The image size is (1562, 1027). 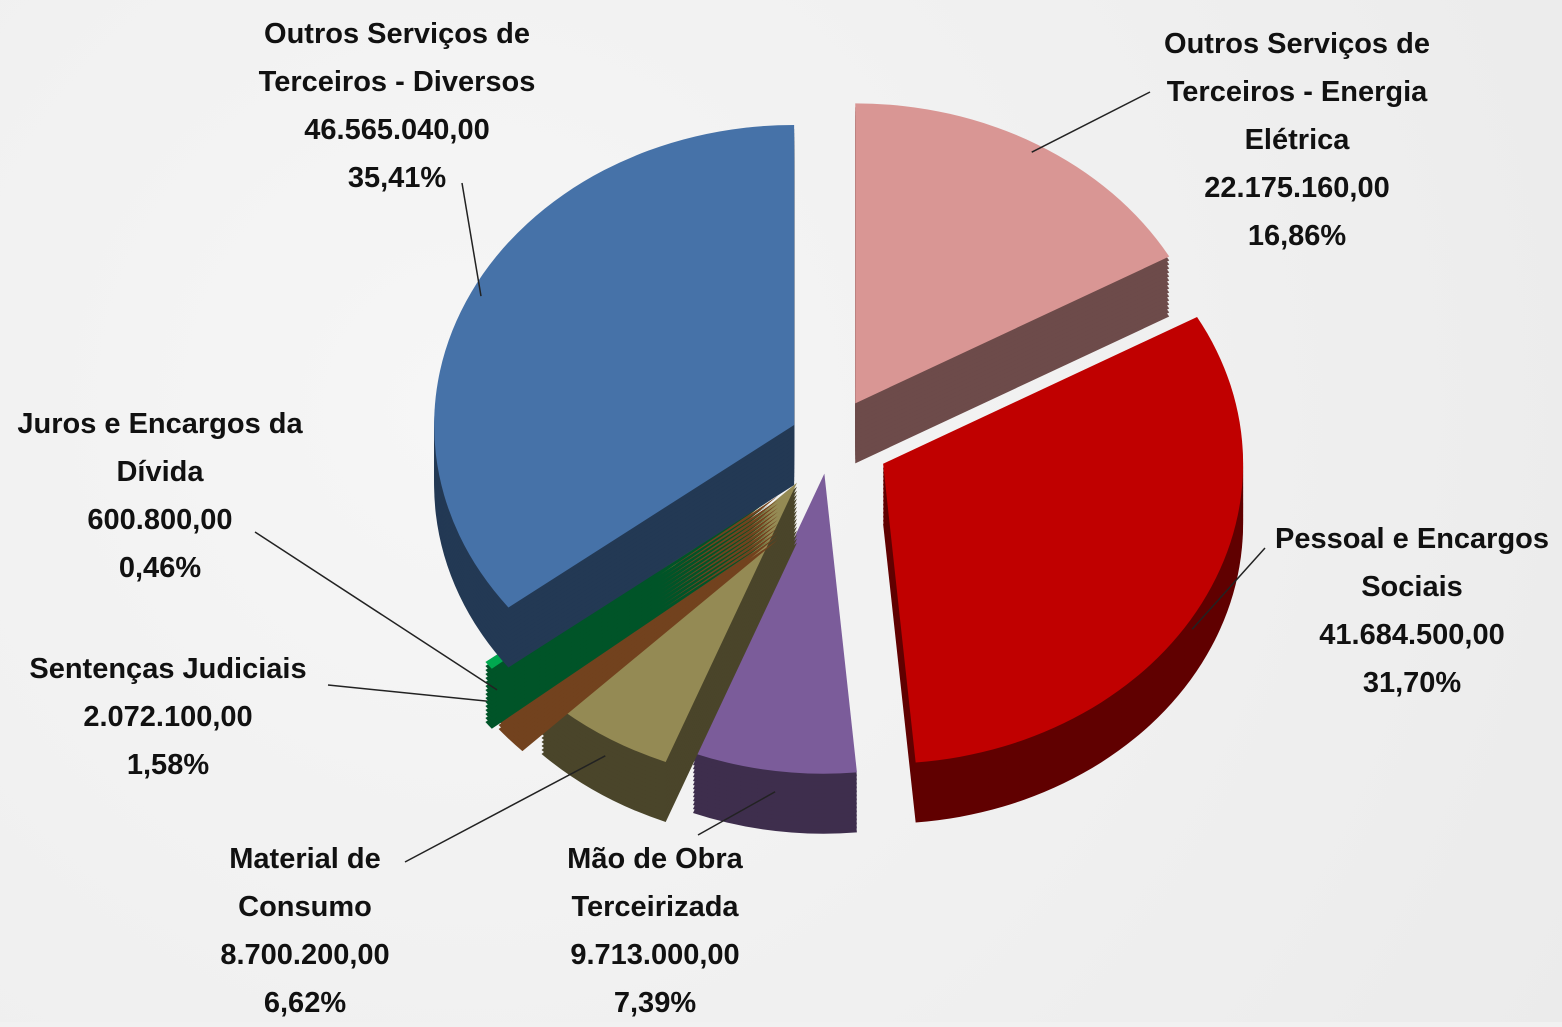 I want to click on value-label: 600.800,00, so click(x=160, y=520).